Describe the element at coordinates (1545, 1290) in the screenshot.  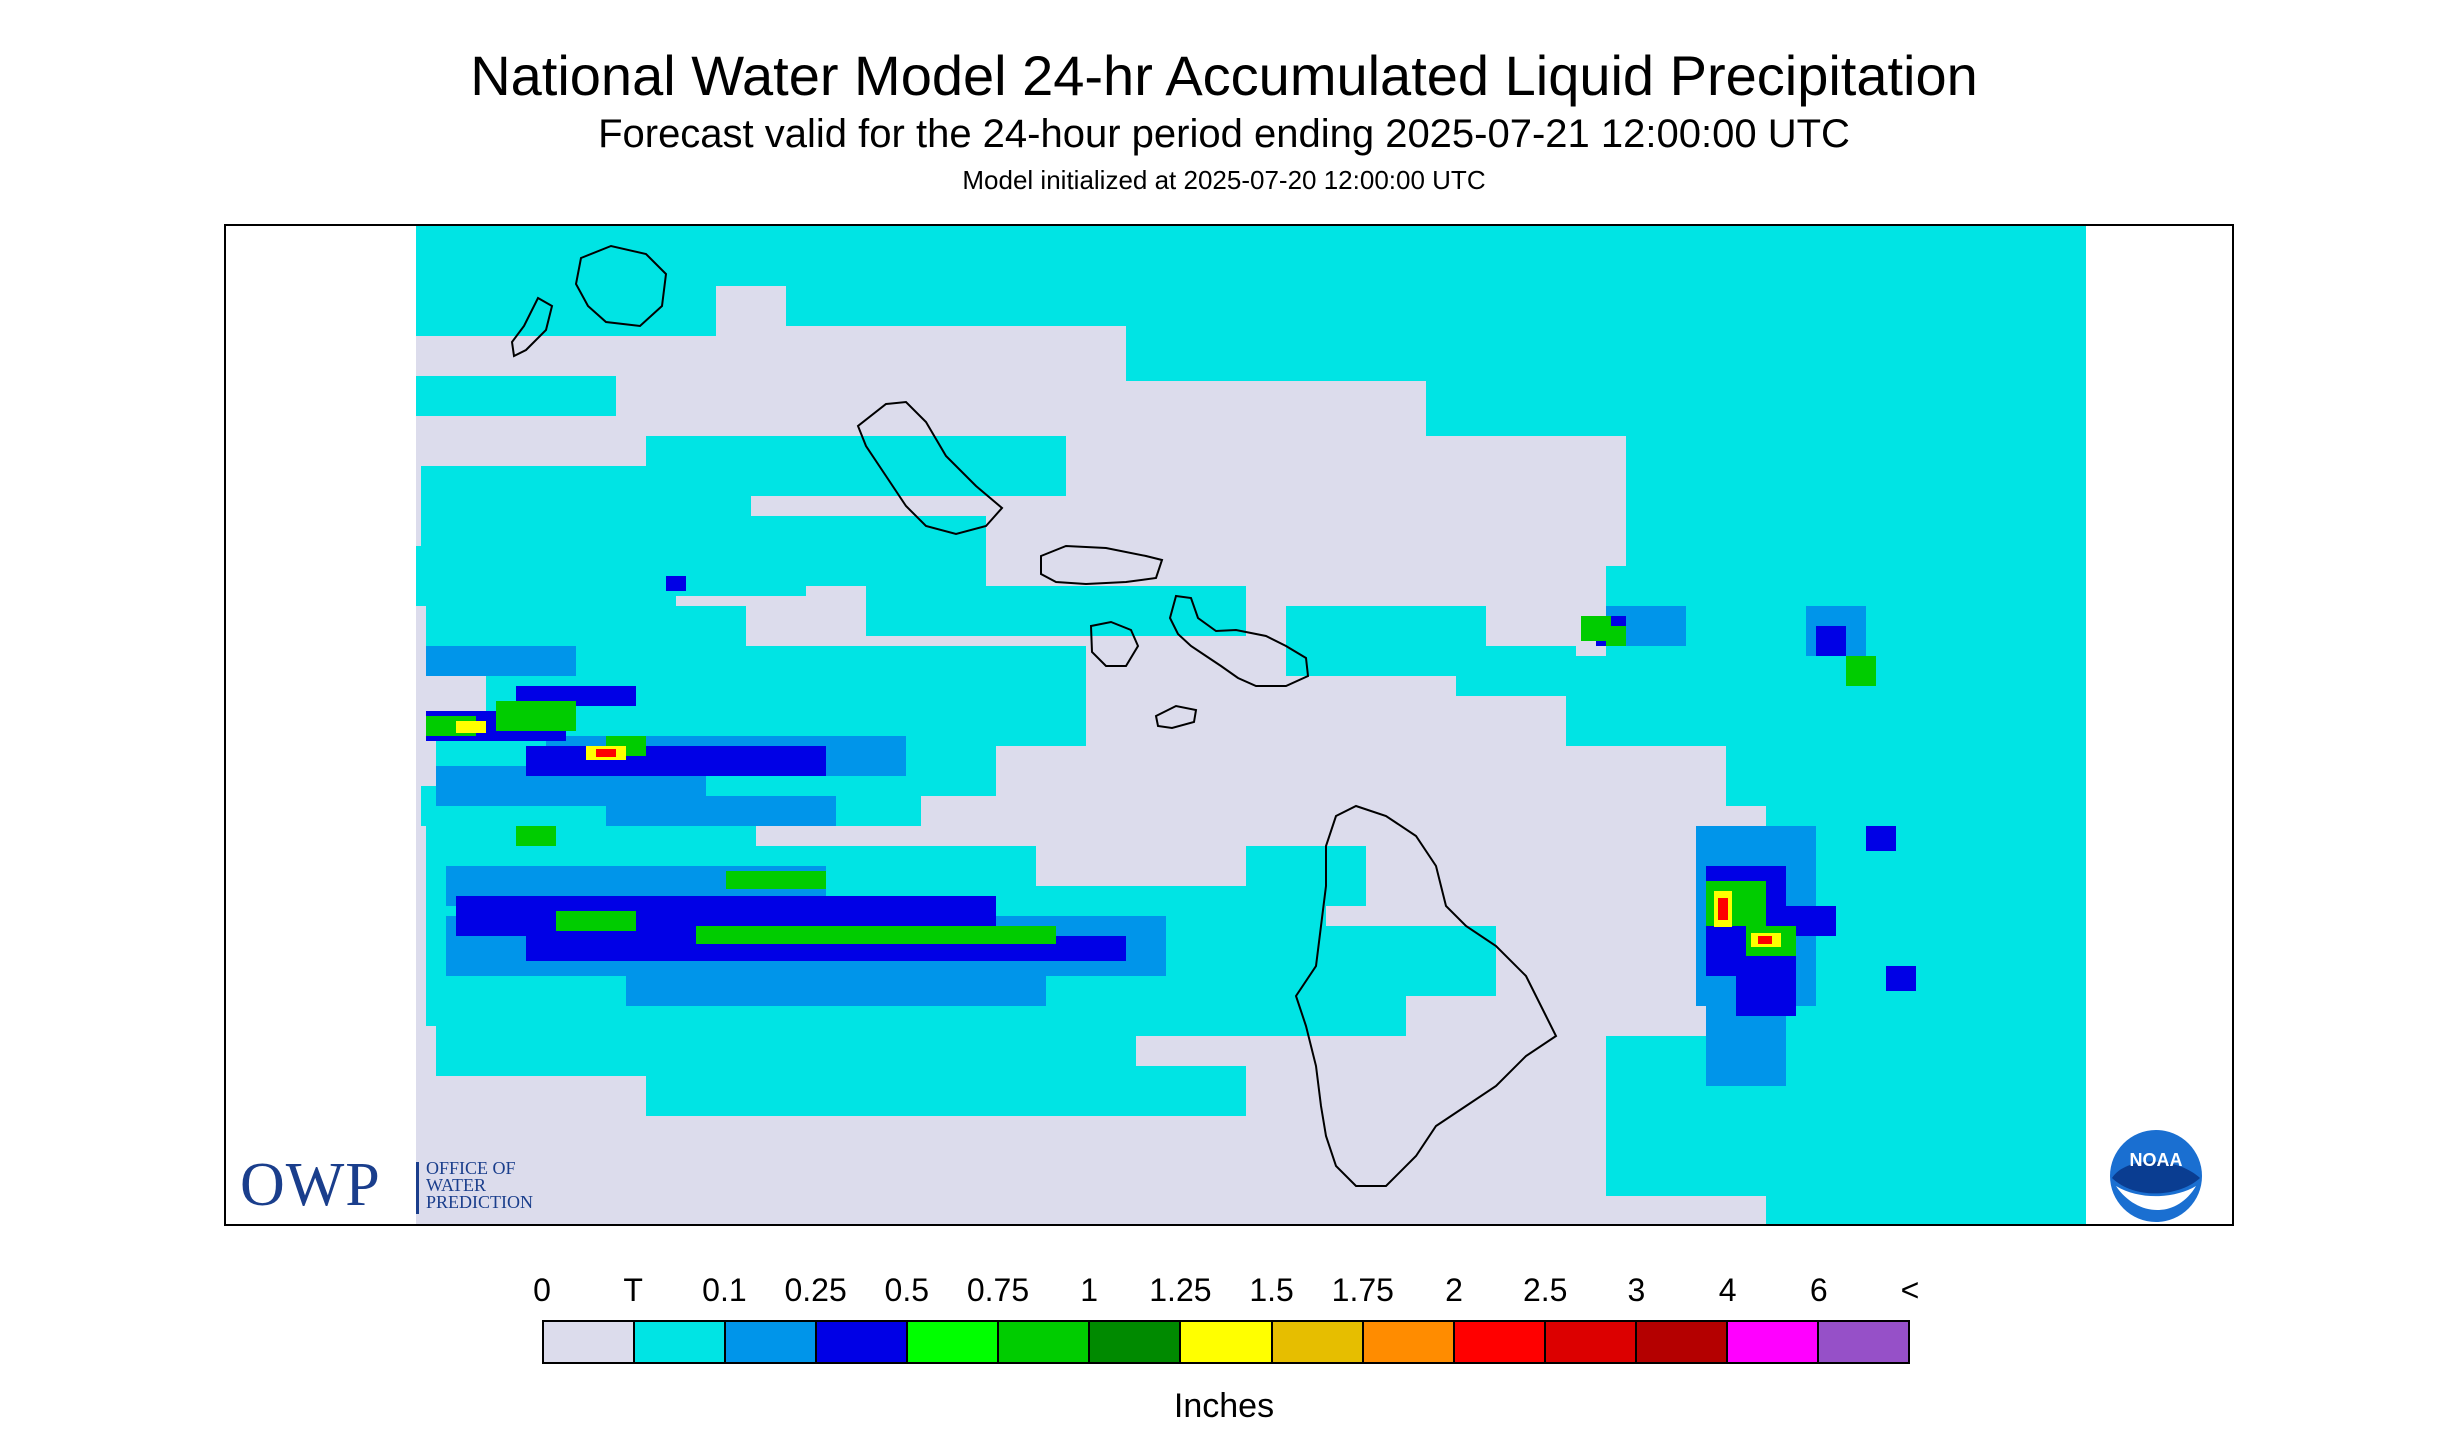
I see `legend-label: 2.5` at that location.